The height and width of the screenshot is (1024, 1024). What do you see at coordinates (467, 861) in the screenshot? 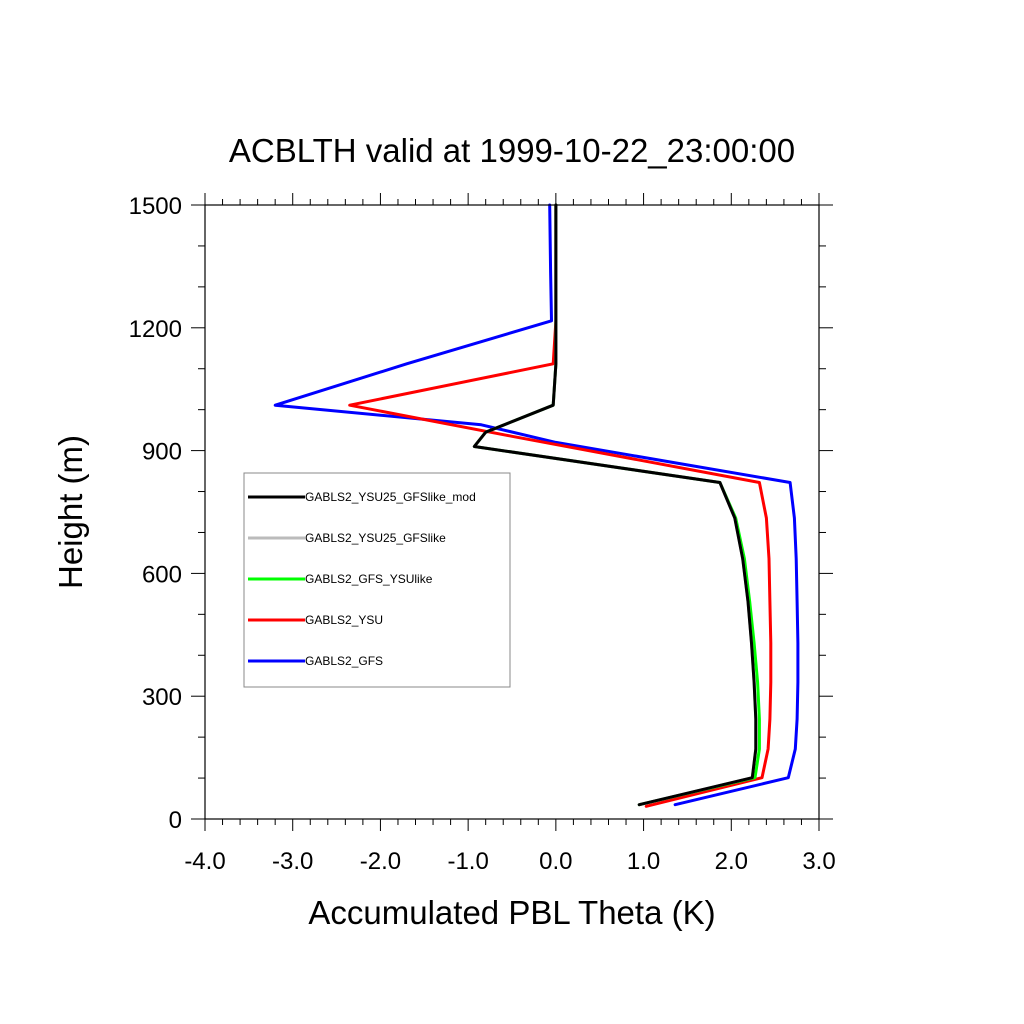
I see `x-tick-label: -1.0` at bounding box center [467, 861].